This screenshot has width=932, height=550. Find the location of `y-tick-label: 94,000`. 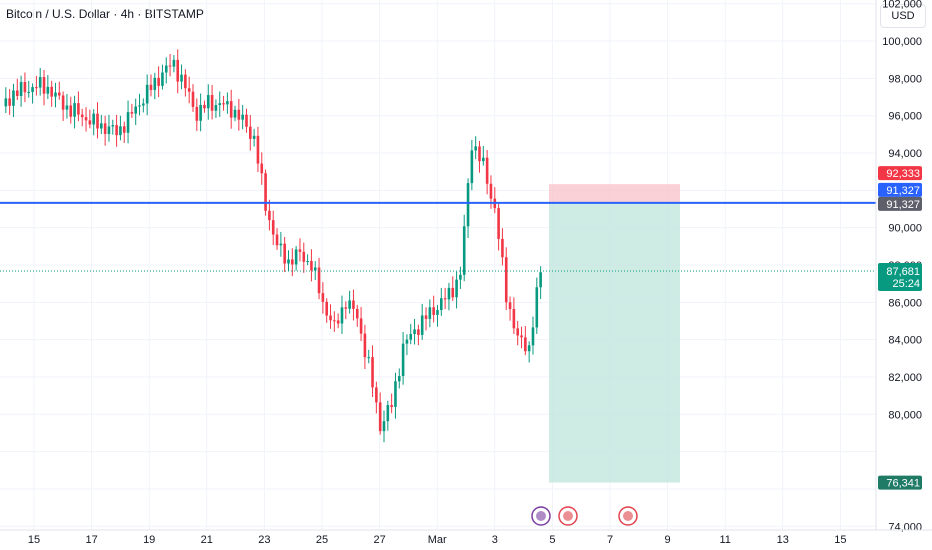

y-tick-label: 94,000 is located at coordinates (905, 154).